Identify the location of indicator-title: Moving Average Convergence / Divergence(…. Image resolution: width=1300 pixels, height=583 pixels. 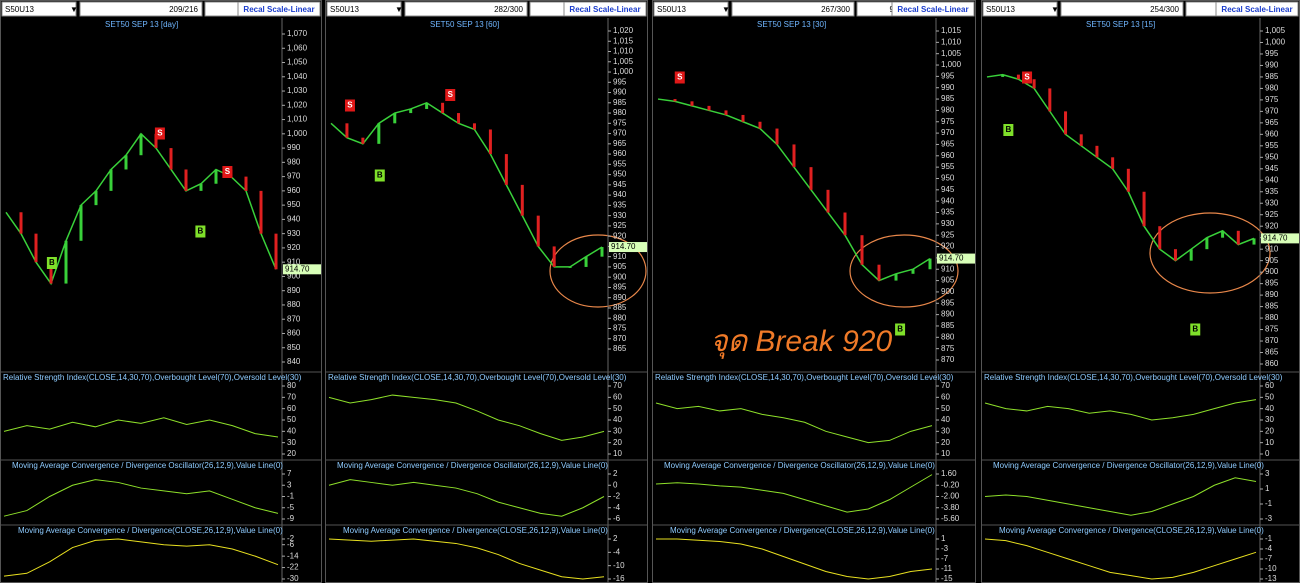
(150, 530).